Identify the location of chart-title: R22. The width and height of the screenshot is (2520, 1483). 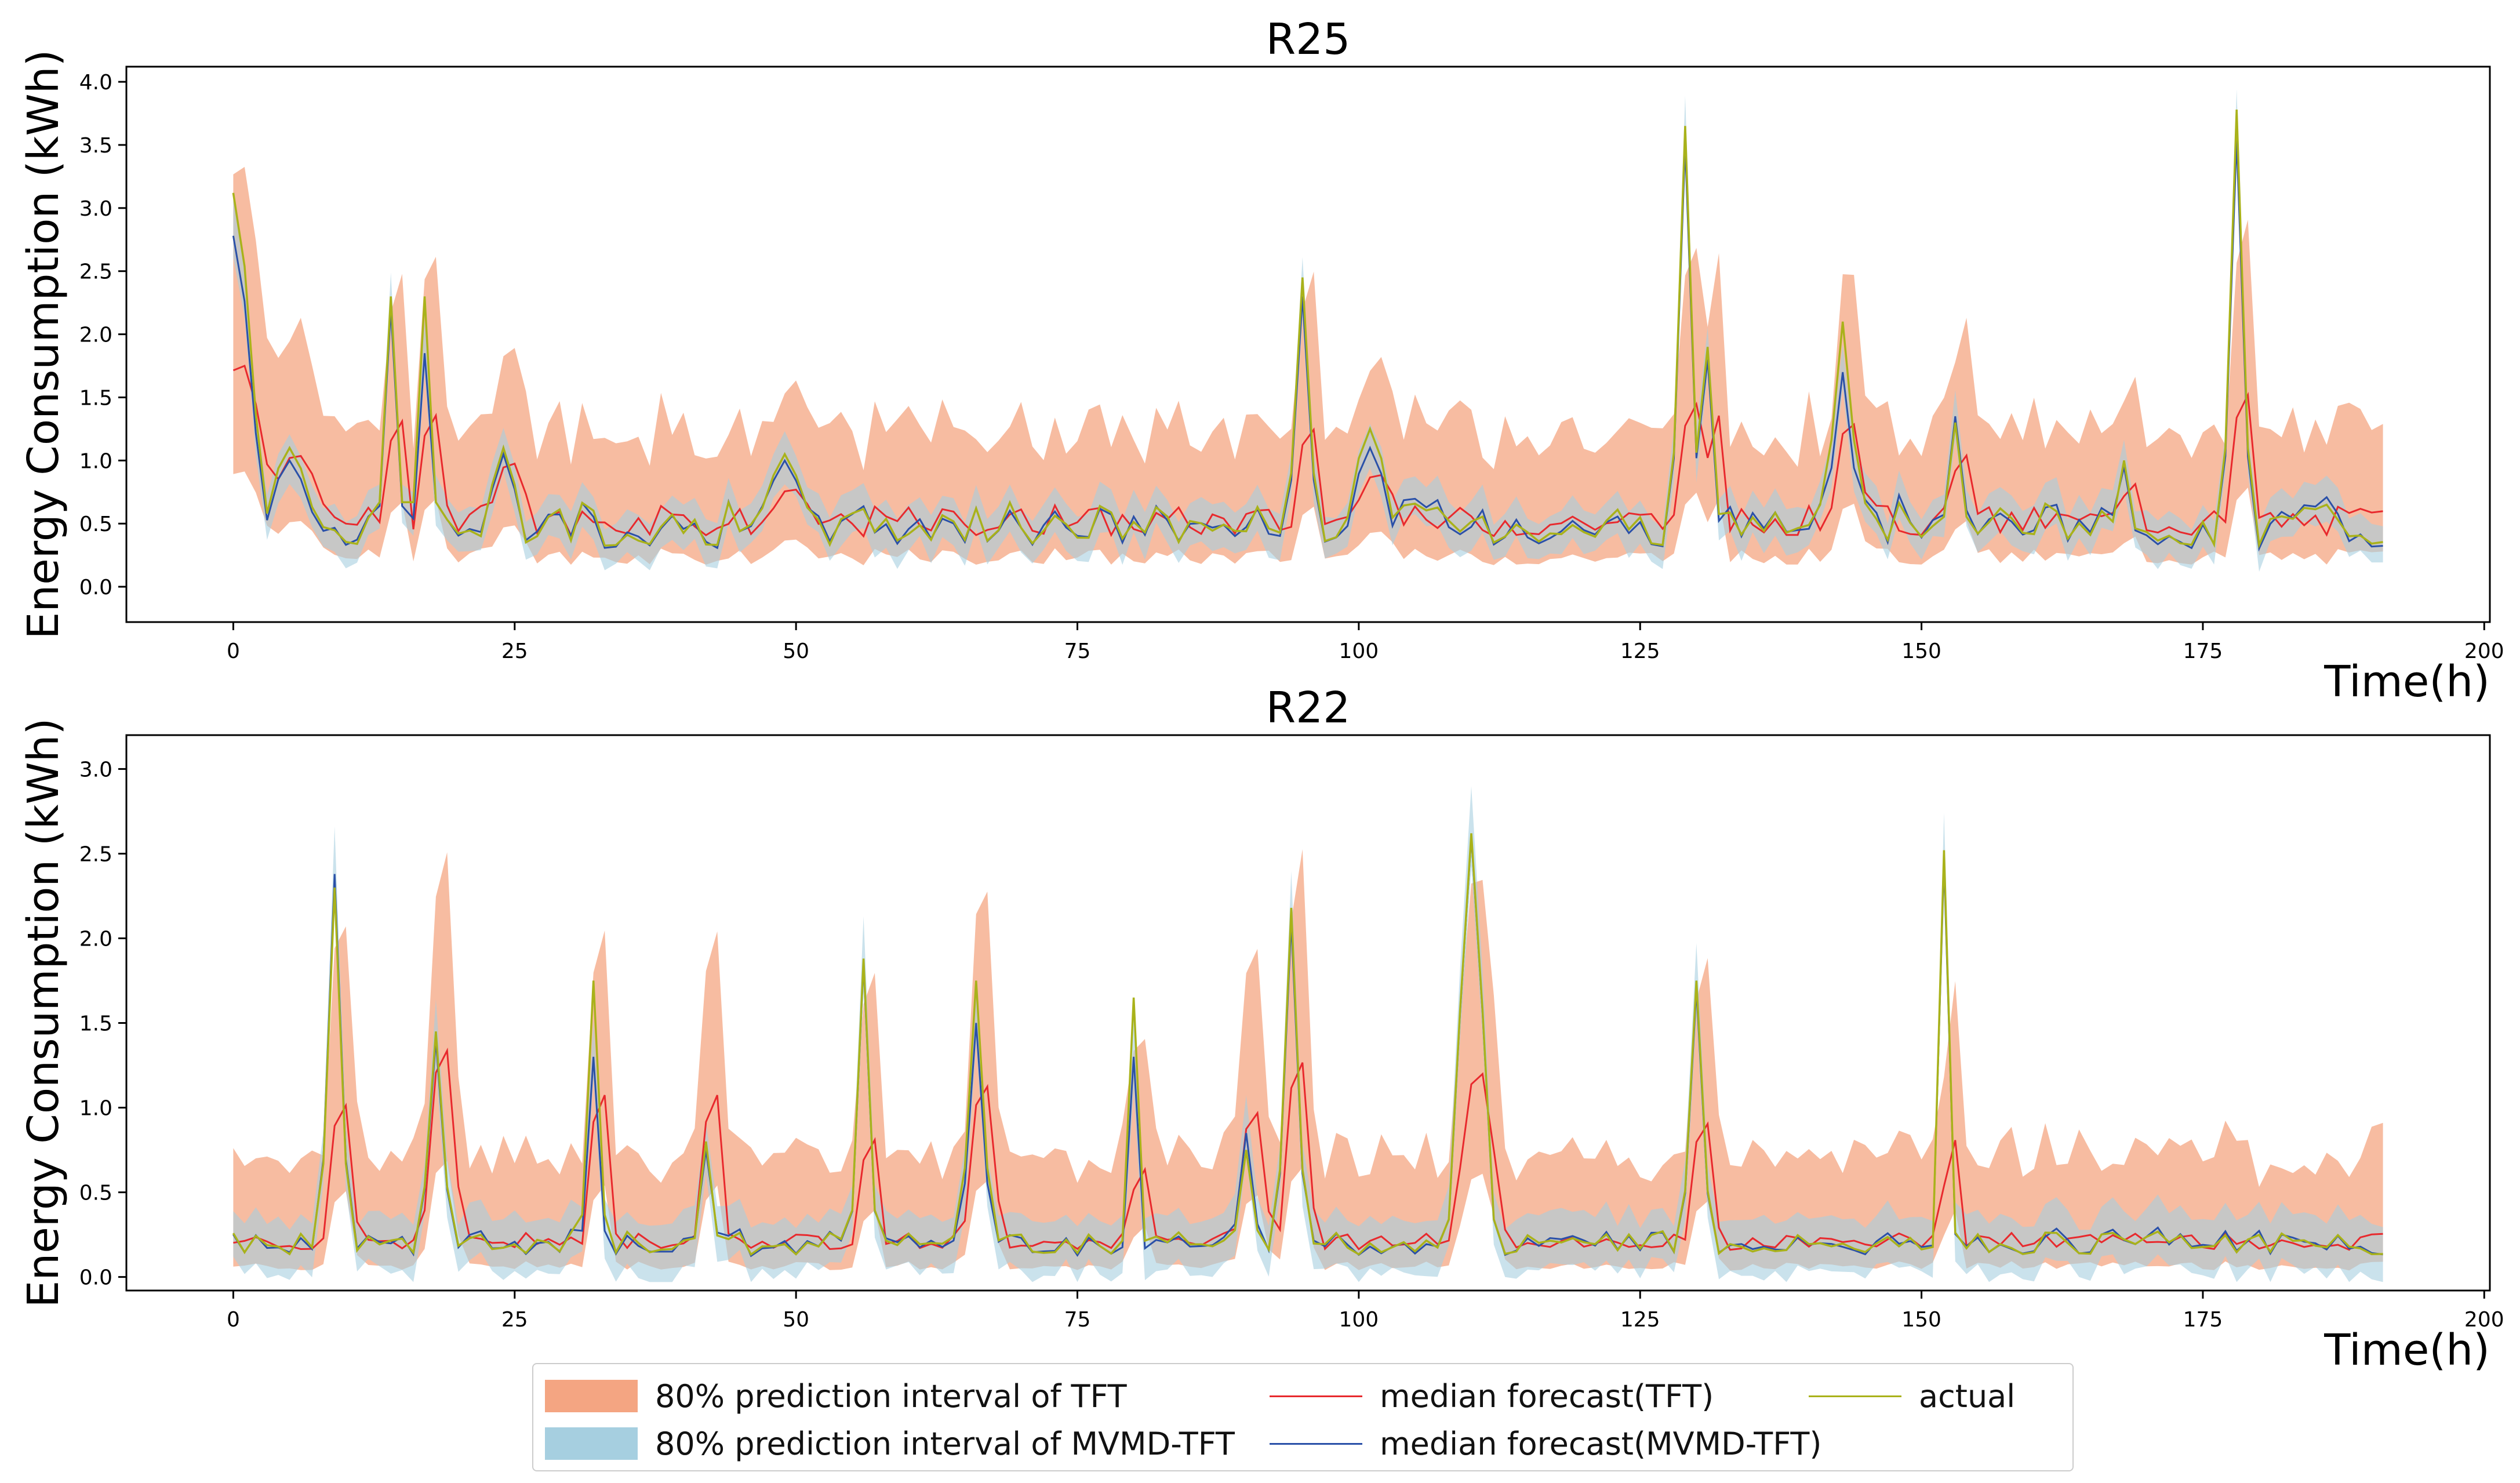
(1308, 708).